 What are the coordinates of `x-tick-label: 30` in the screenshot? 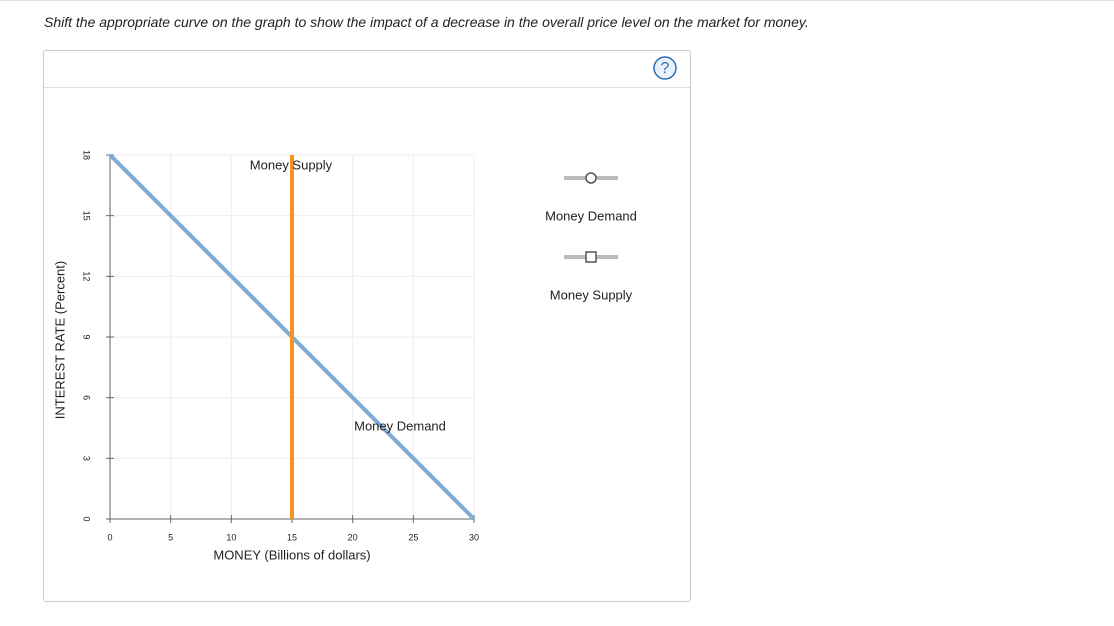 It's located at (474, 537).